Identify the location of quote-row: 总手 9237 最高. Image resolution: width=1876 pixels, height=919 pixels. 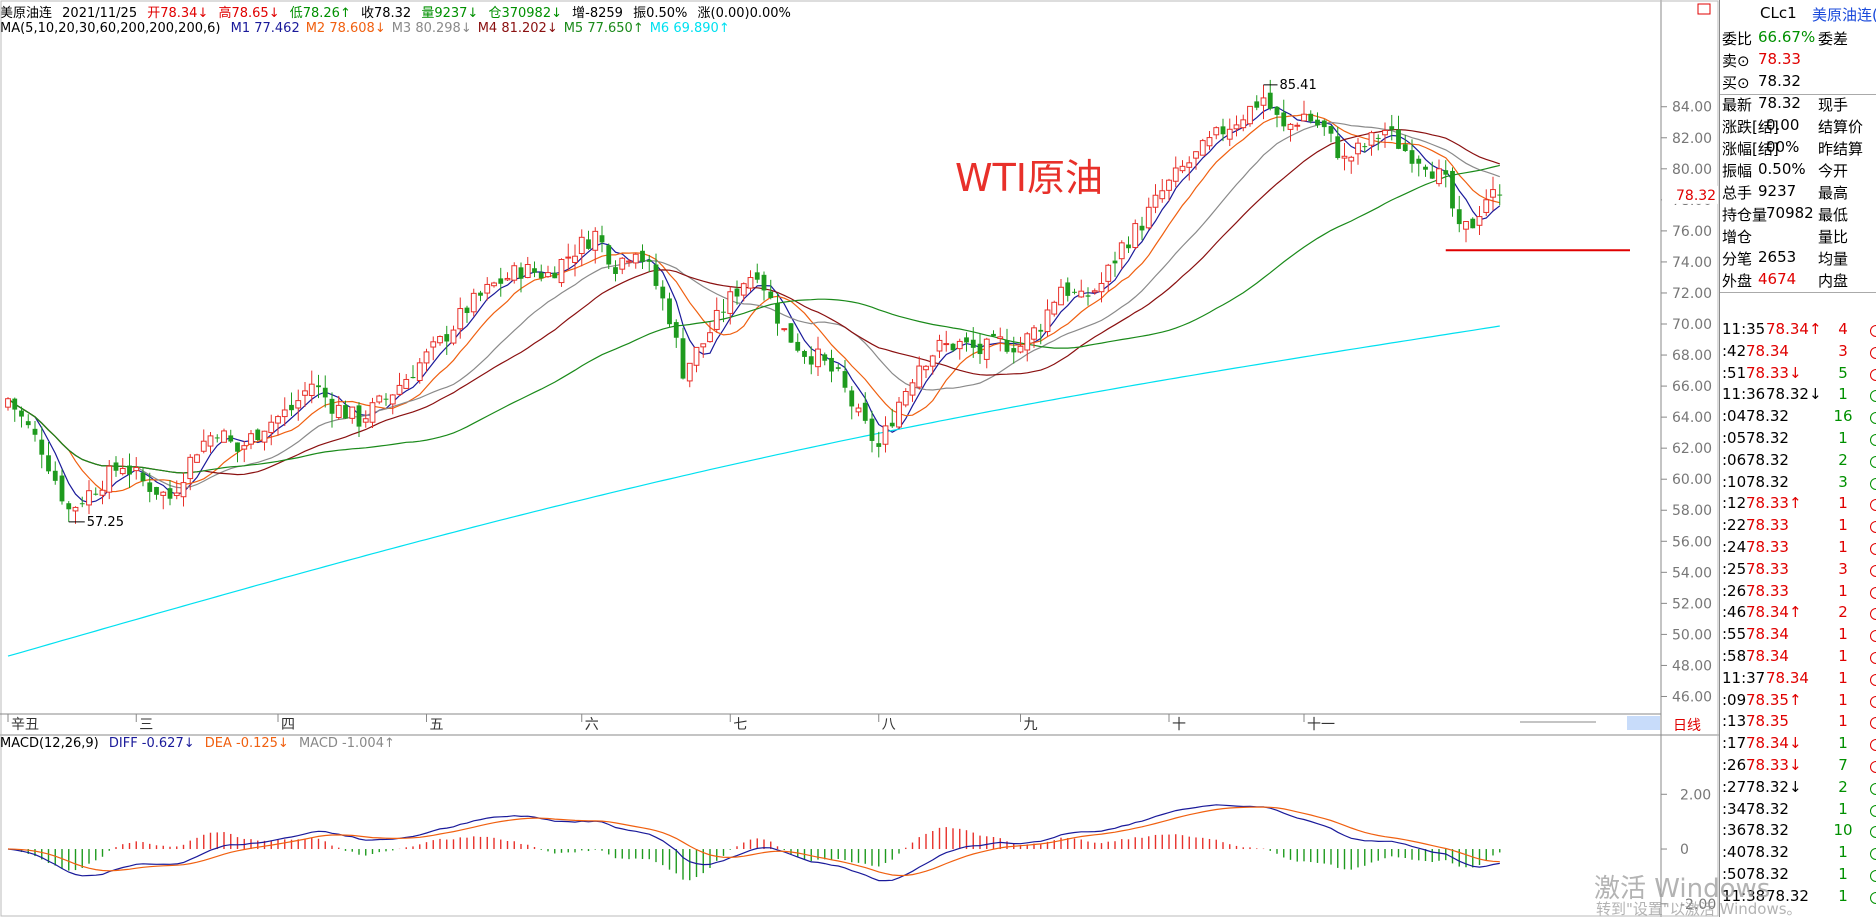
(1798, 193).